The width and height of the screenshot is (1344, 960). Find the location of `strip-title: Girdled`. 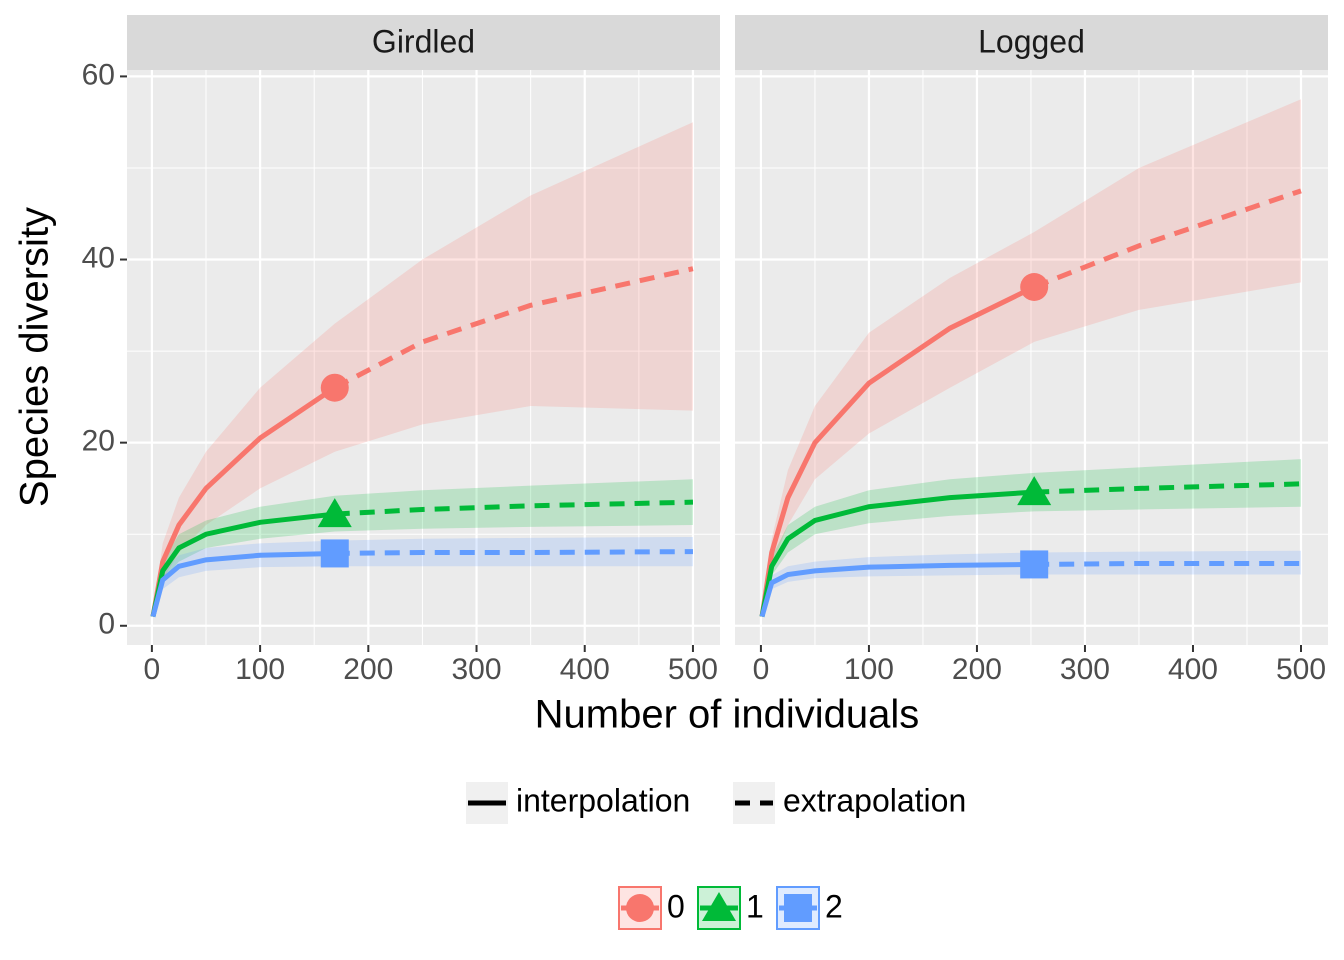

strip-title: Girdled is located at coordinates (423, 41).